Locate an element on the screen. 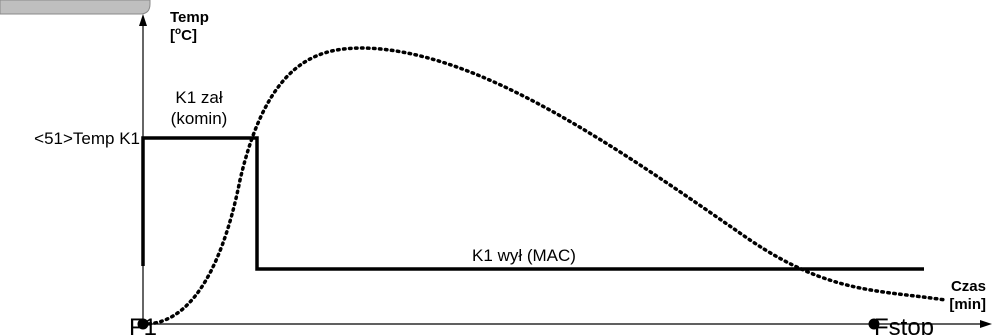 The width and height of the screenshot is (996, 335). corner-tab is located at coordinates (75, 7).